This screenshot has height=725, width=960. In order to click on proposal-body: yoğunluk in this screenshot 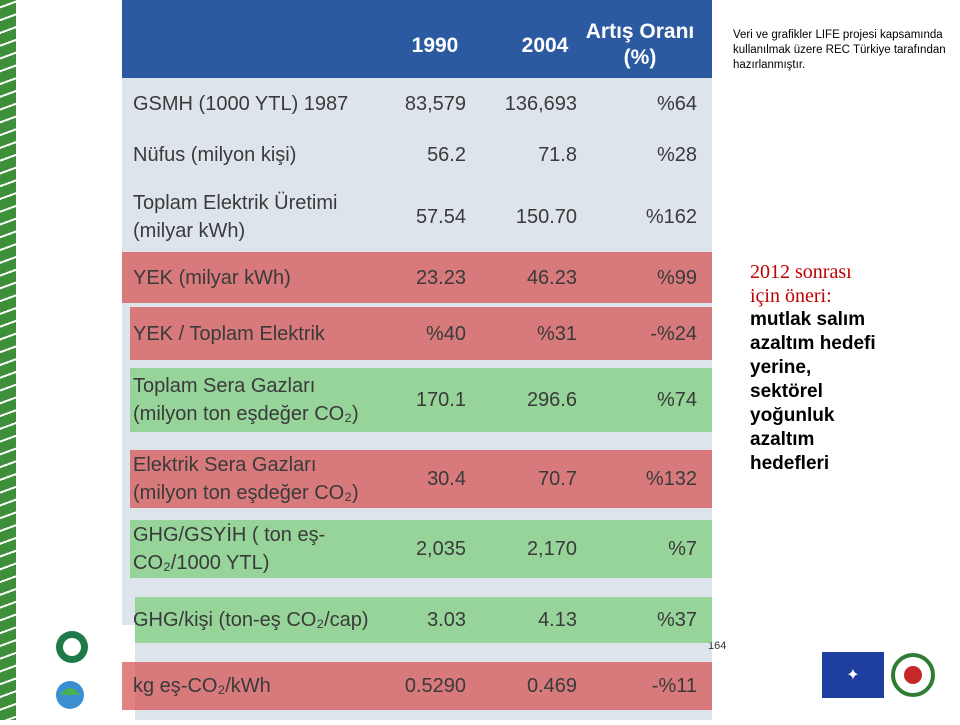, I will do `click(792, 415)`.